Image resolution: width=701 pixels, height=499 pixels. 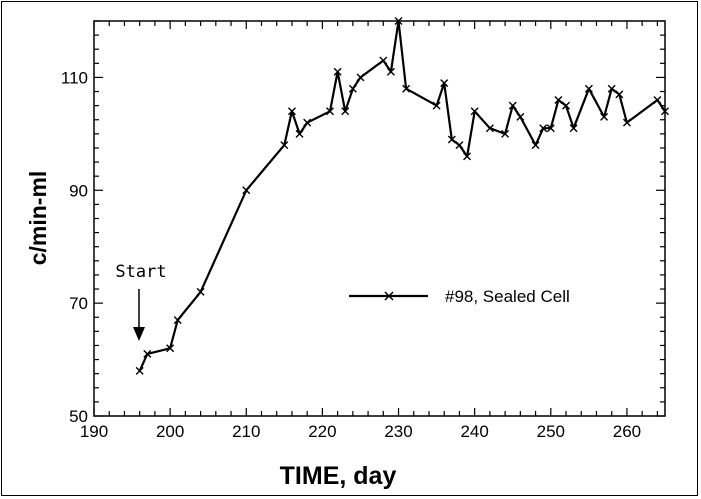 What do you see at coordinates (78, 416) in the screenshot?
I see `y-tick-label: 50` at bounding box center [78, 416].